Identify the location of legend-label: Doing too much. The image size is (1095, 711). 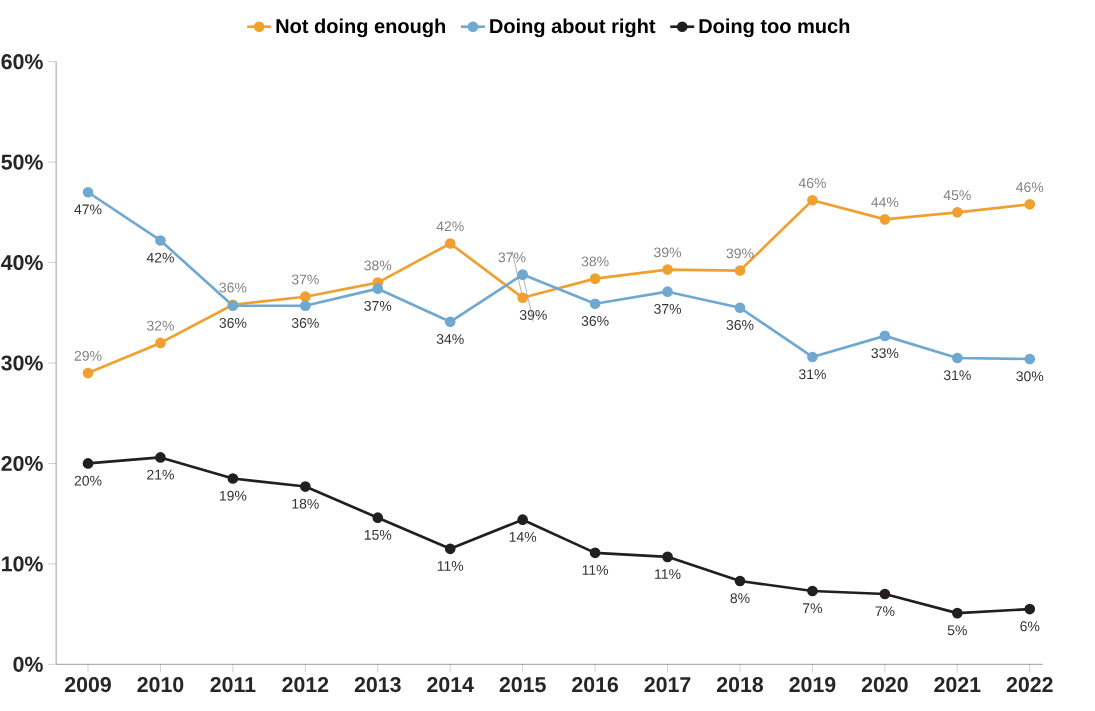
(774, 28).